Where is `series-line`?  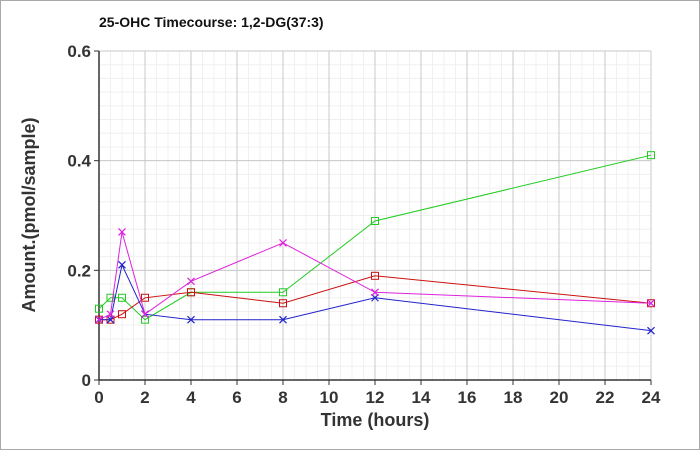
series-line is located at coordinates (375, 298).